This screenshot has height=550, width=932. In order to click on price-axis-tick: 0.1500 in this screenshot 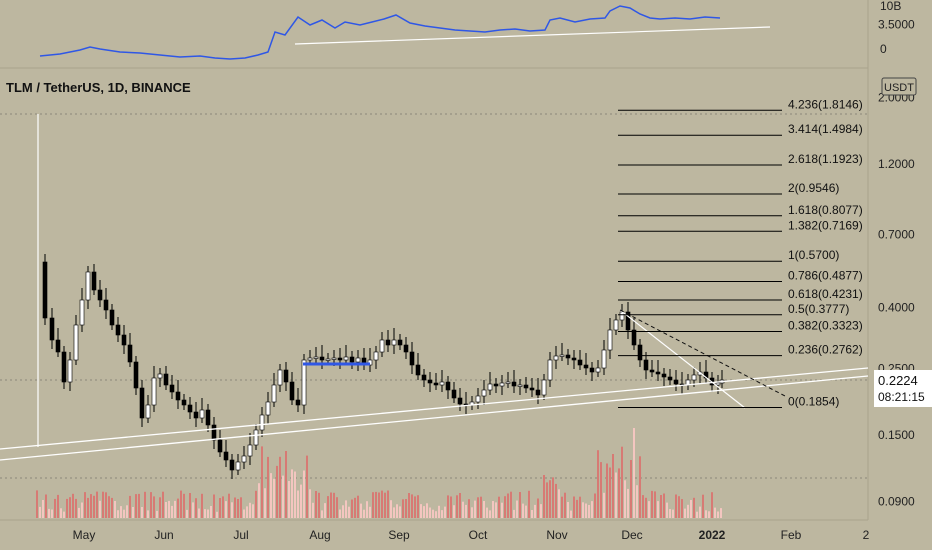, I will do `click(896, 435)`.